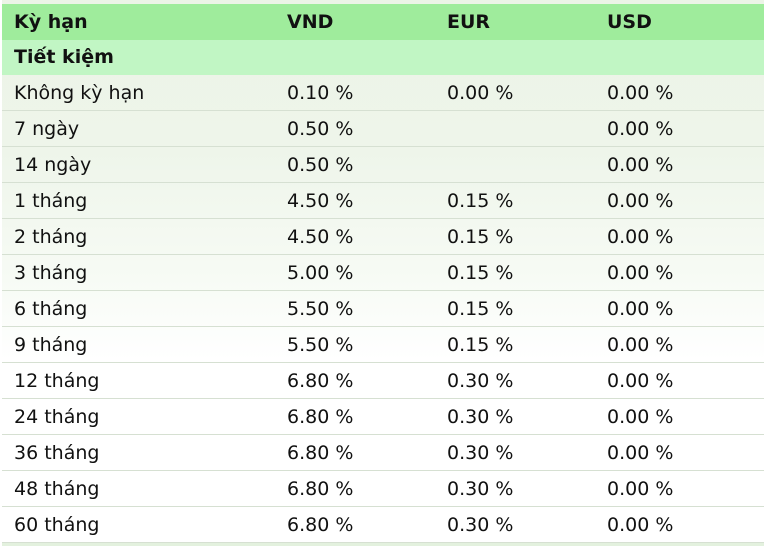 The width and height of the screenshot is (766, 546). Describe the element at coordinates (51, 237) in the screenshot. I see `cell-term: 2 tháng` at that location.